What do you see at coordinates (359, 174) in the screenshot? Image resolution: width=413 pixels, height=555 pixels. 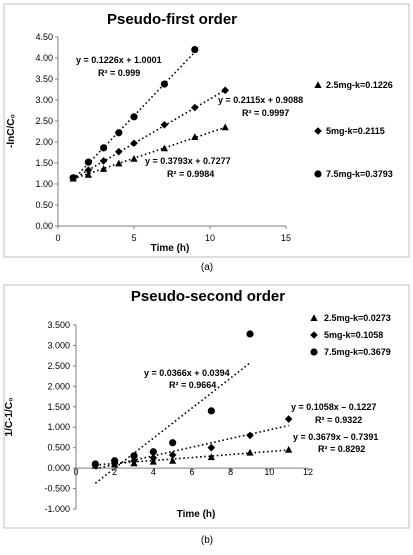 I see `legend-label: 7.5mg-k=0.3793` at bounding box center [359, 174].